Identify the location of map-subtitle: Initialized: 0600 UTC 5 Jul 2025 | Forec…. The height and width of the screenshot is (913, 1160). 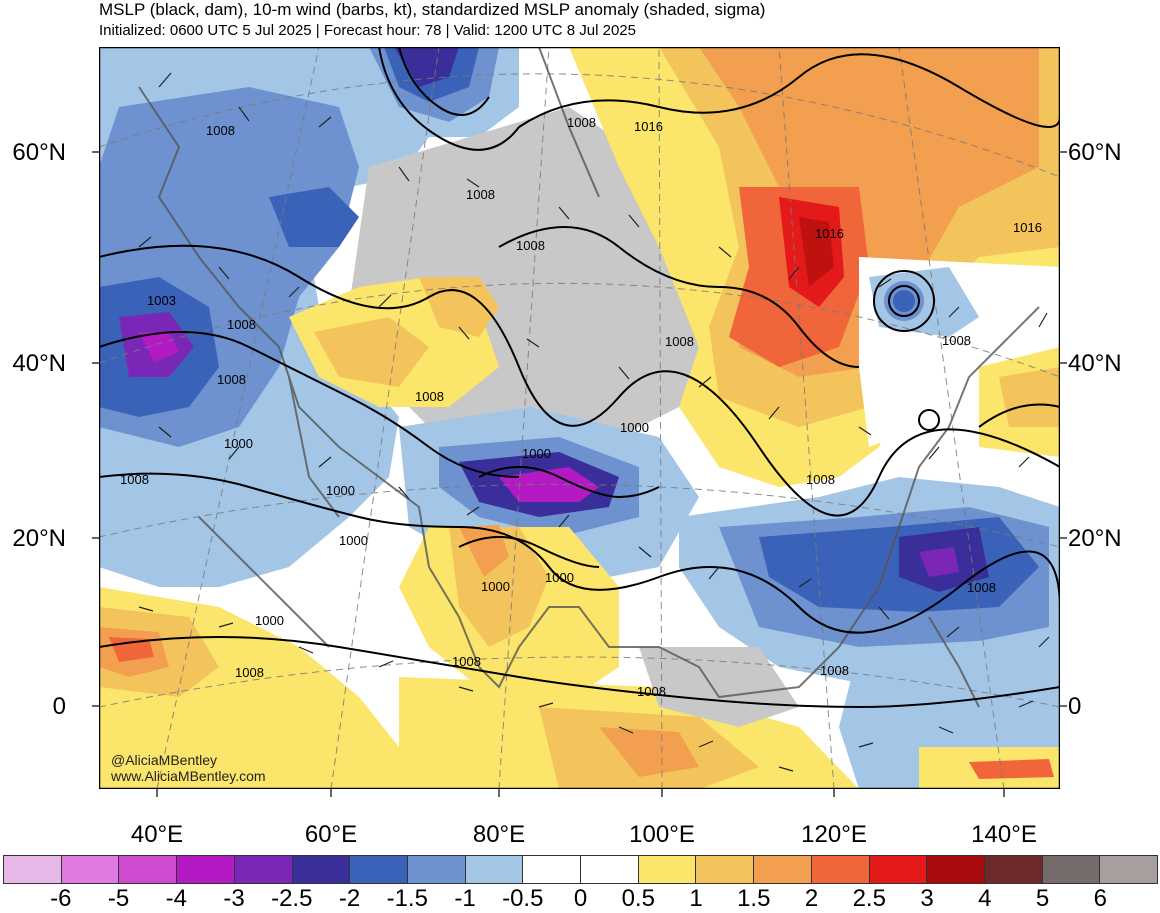
(367, 30).